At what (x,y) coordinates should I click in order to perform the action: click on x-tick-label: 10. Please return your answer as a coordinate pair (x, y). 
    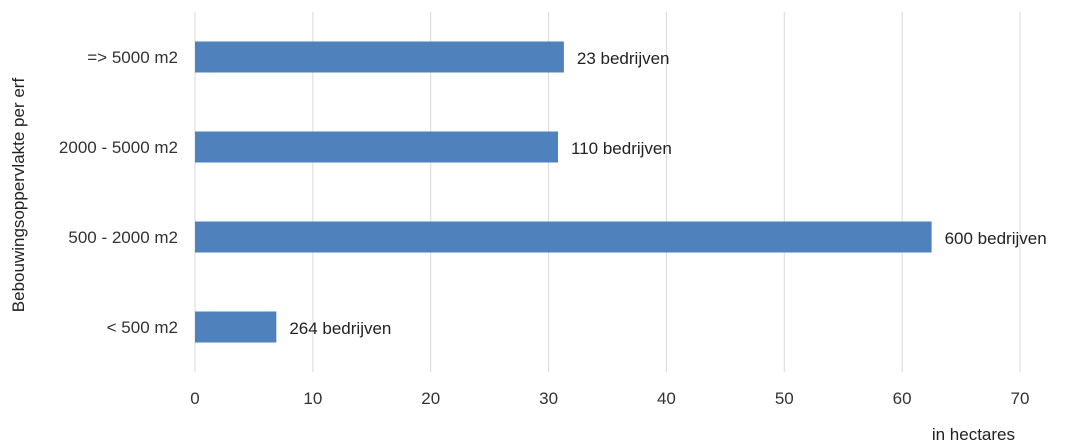
    Looking at the image, I should click on (312, 398).